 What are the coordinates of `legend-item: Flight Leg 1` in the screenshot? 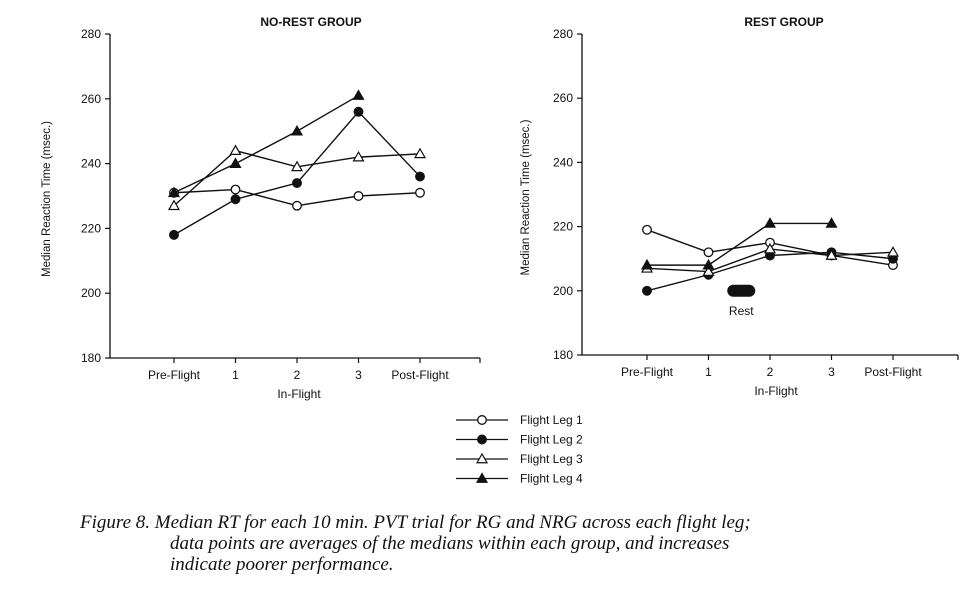 It's located at (519, 420).